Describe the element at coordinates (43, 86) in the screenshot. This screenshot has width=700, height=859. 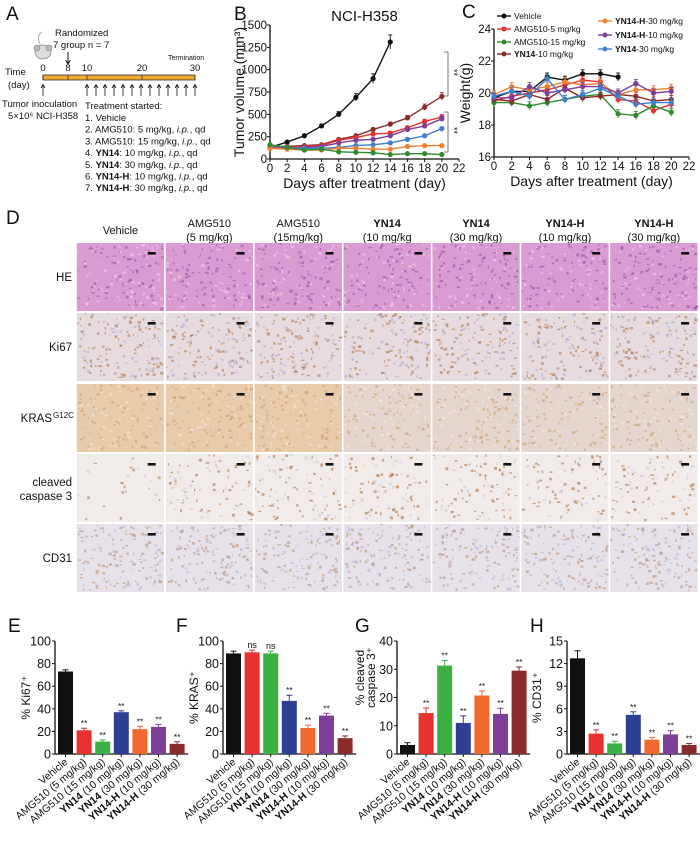
I see `arrow-head` at that location.